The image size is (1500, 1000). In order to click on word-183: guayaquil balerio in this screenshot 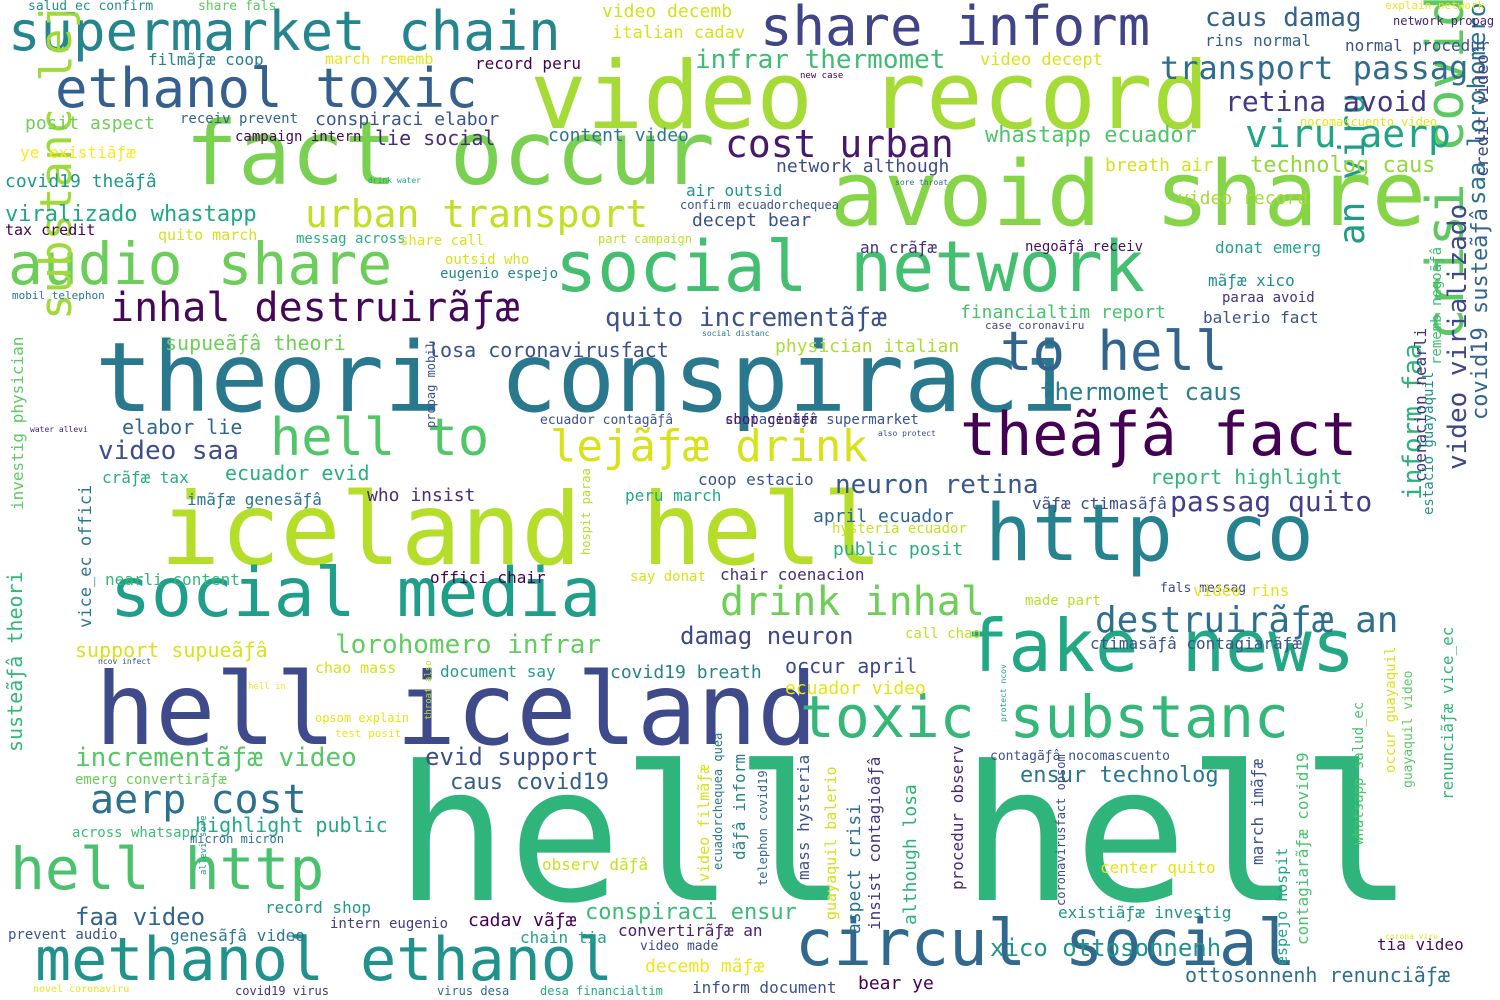, I will do `click(831, 843)`.